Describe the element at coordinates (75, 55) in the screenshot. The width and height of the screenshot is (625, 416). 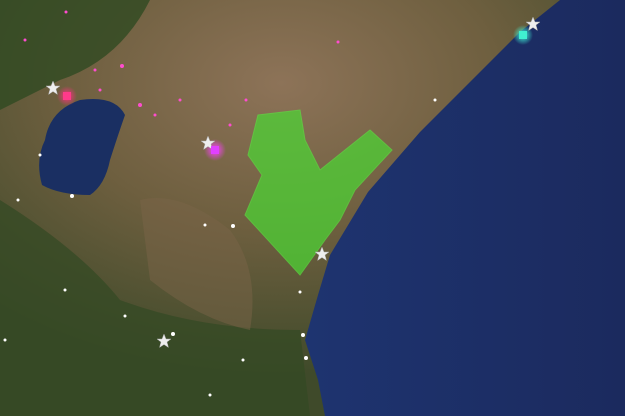
I see `forest` at that location.